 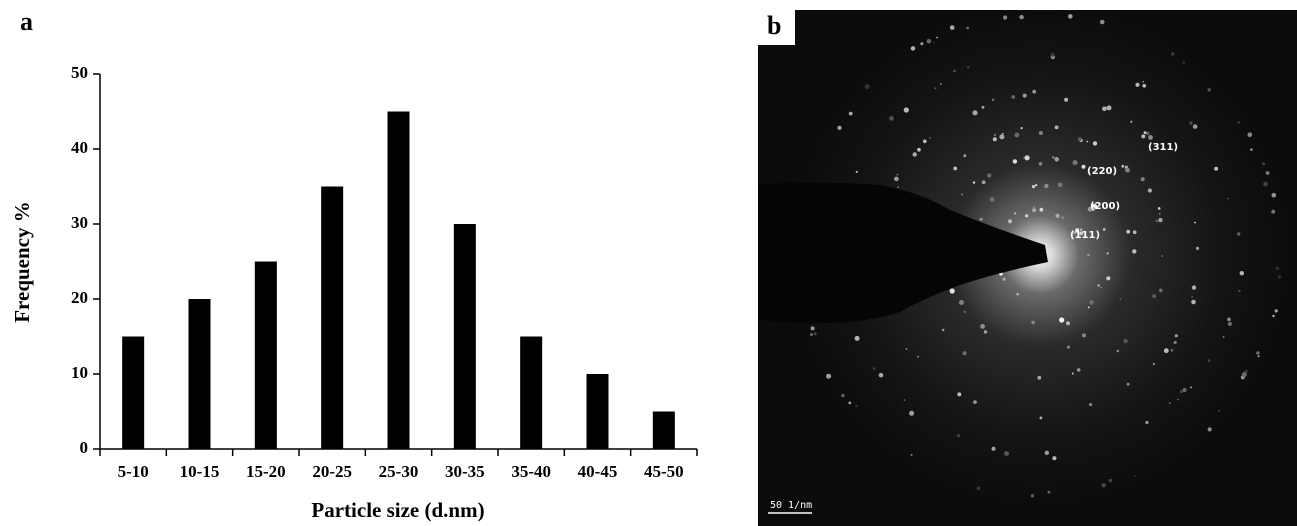 What do you see at coordinates (1163, 147) in the screenshot?
I see `ring-label: (311)` at bounding box center [1163, 147].